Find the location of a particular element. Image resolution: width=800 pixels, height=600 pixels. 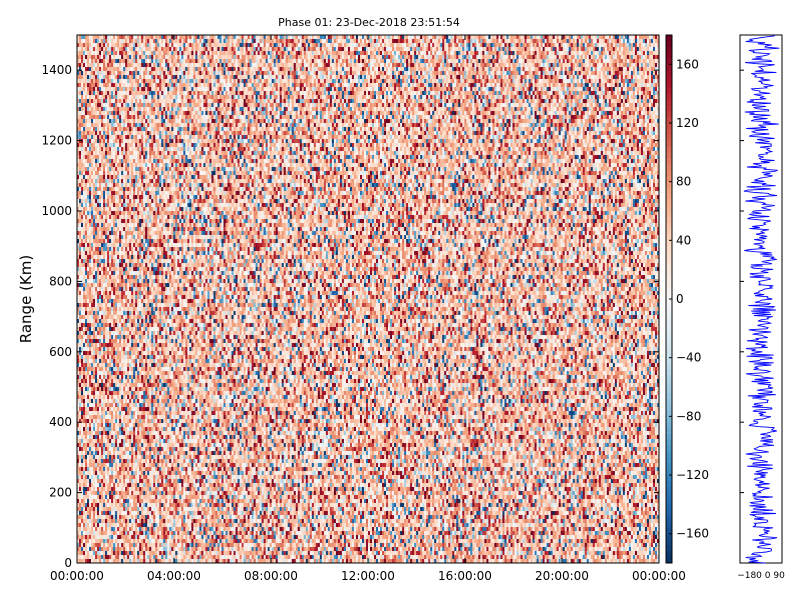

colorbar-tick-label: −80 is located at coordinates (688, 416).